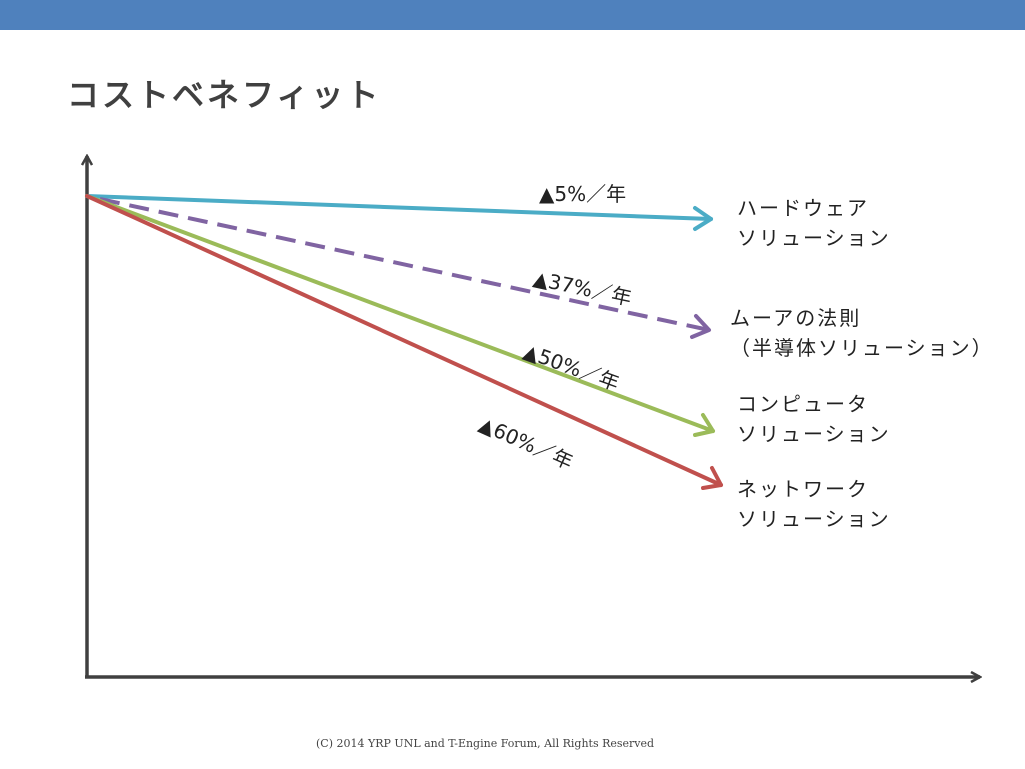  What do you see at coordinates (796, 318) in the screenshot?
I see `series-label-moores-law-line-1: ムーアの法則` at bounding box center [796, 318].